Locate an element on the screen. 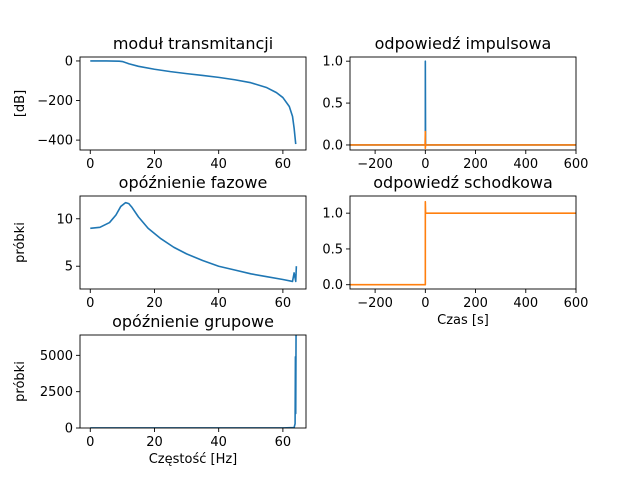  magnitude-y-tick-label: −200 is located at coordinates (55, 101).